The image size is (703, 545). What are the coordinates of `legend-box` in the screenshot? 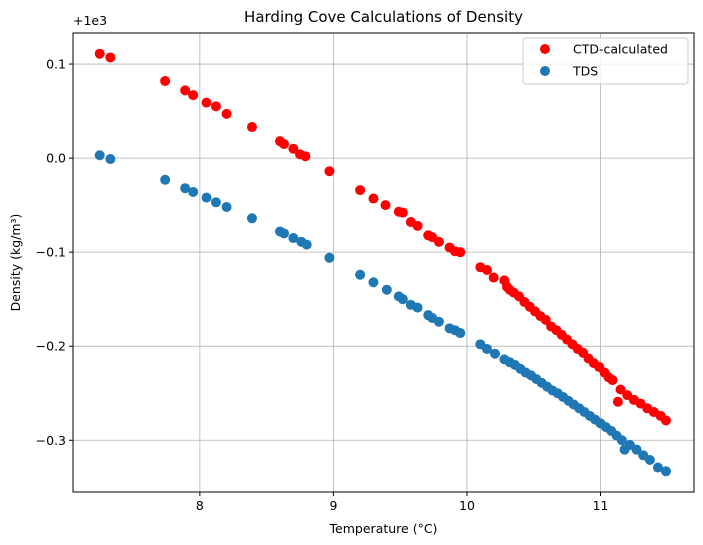 It's located at (605, 61).